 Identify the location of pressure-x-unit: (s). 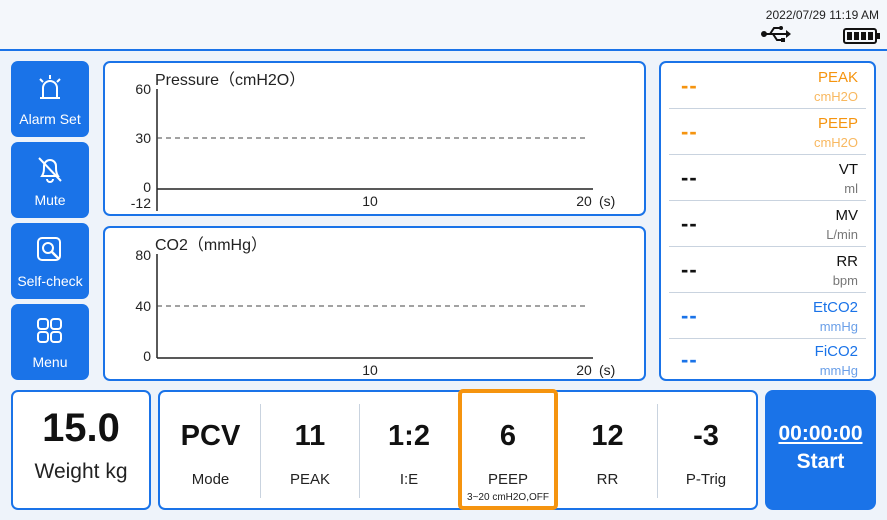
(607, 201).